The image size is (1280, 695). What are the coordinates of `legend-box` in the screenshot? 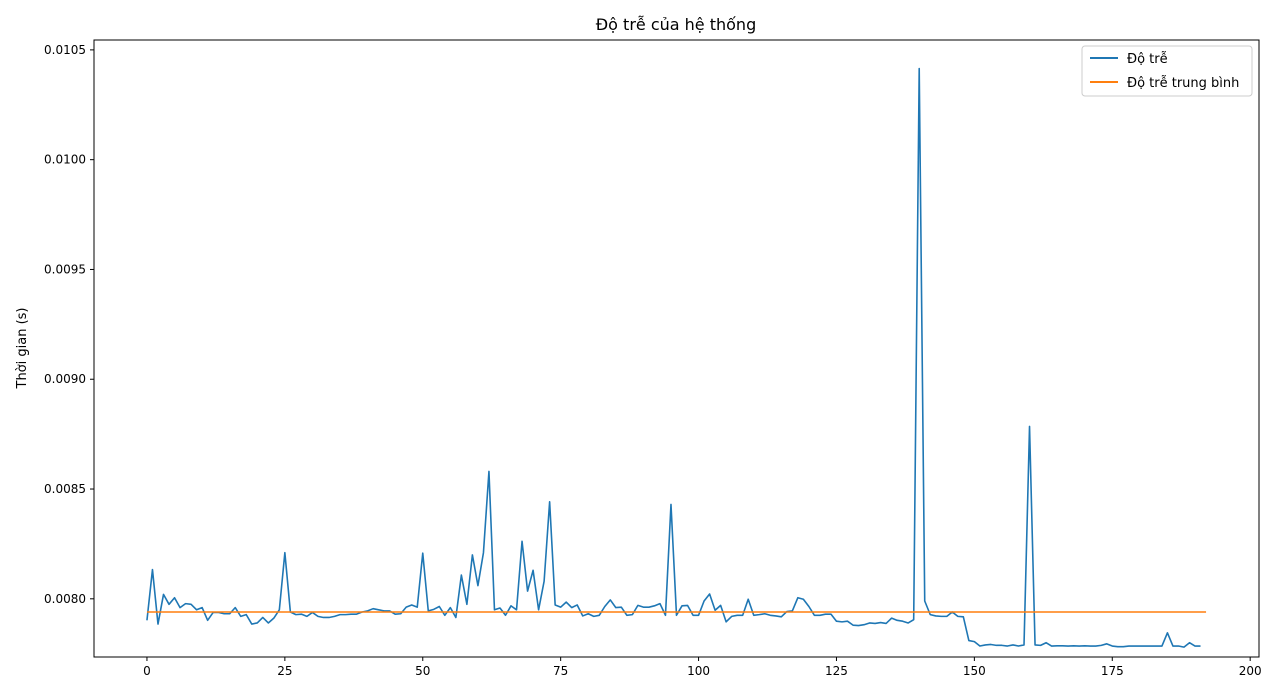 It's located at (1167, 71).